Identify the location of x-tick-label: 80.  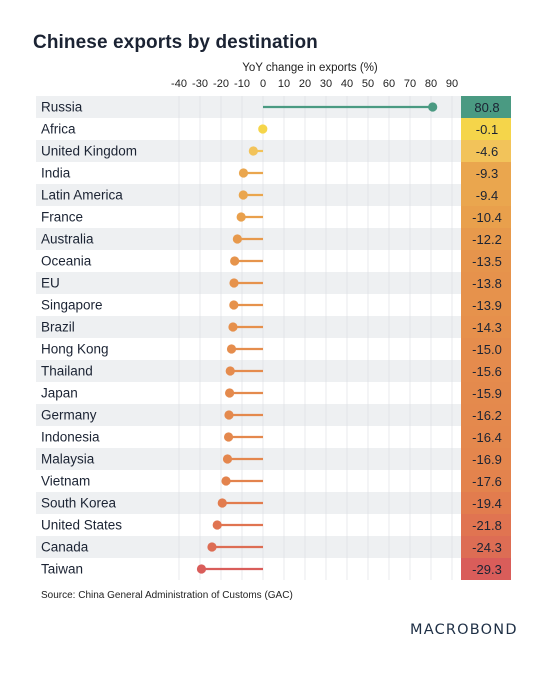
(431, 84).